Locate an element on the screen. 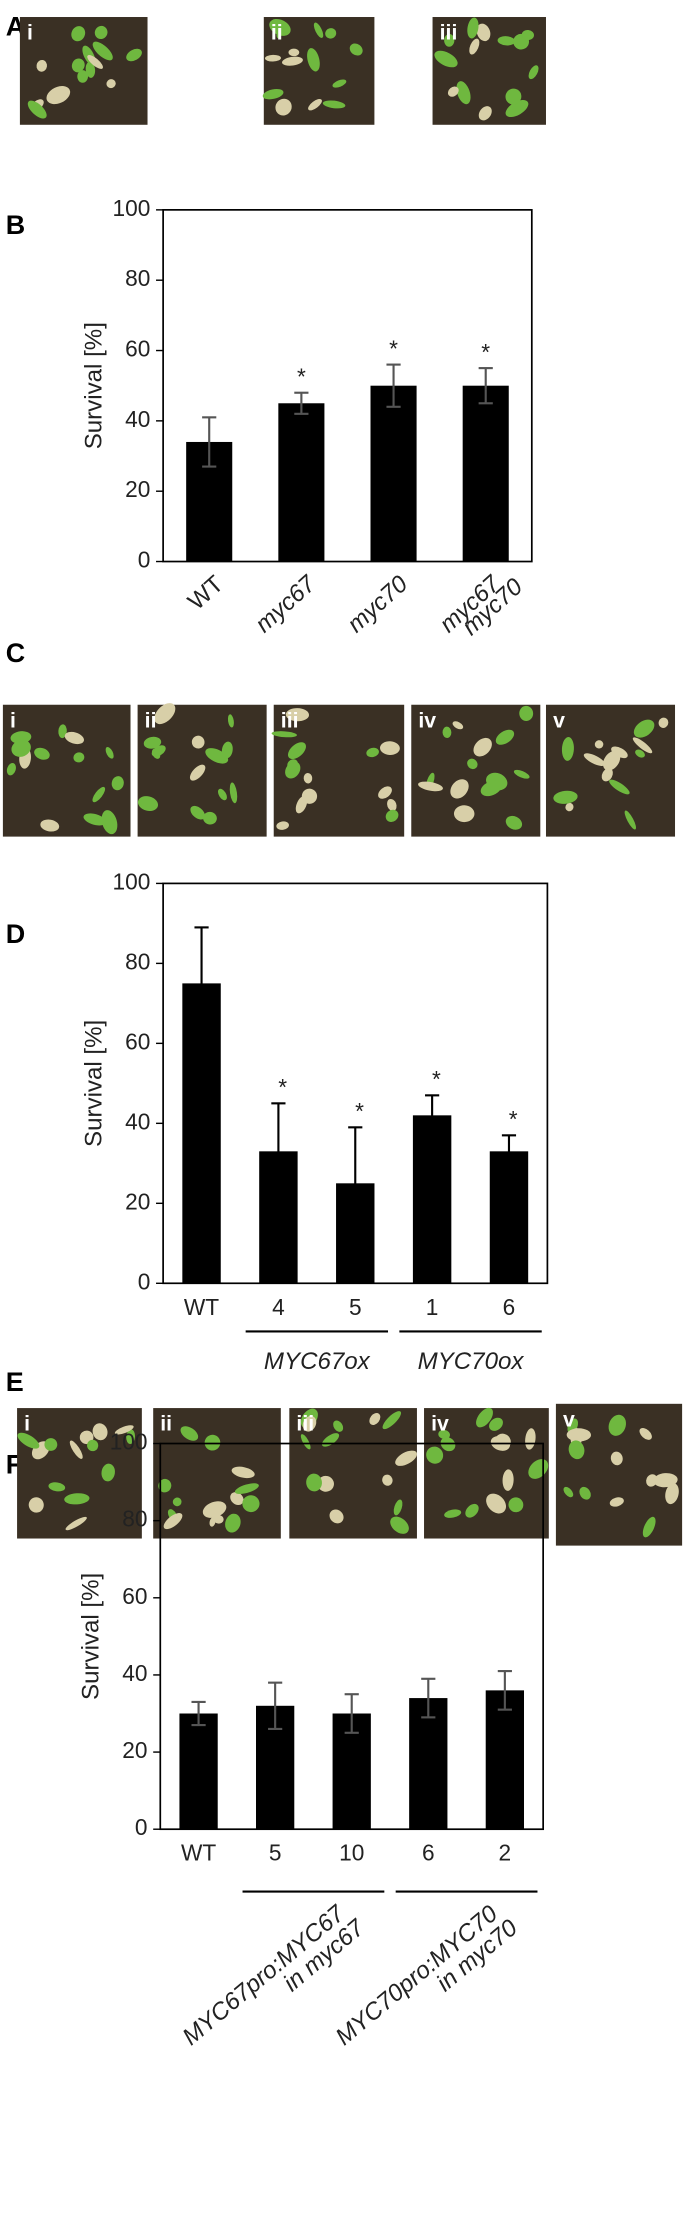 The height and width of the screenshot is (2222, 685). x-tick-label: myc67 is located at coordinates (286, 603).